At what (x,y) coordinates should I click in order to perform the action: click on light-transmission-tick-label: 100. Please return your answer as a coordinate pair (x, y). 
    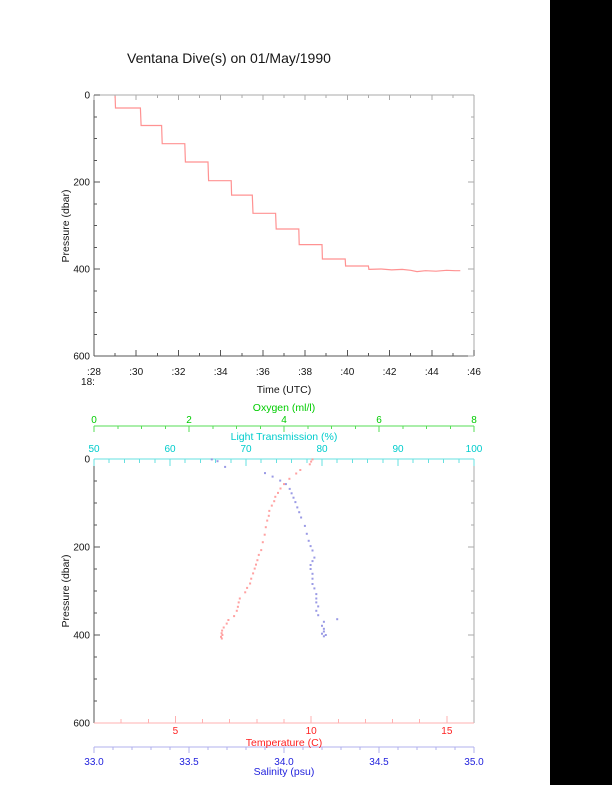
    Looking at the image, I should click on (474, 449).